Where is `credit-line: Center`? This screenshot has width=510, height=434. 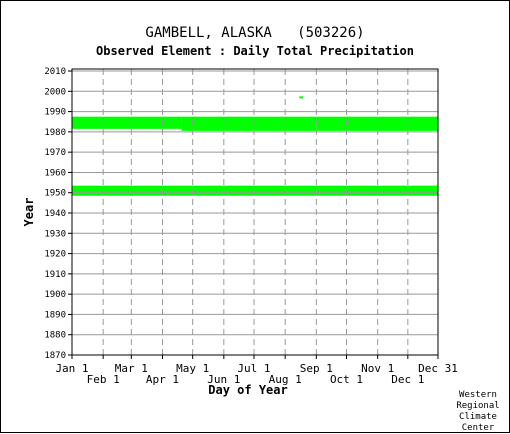
credit-line: Center is located at coordinates (478, 428).